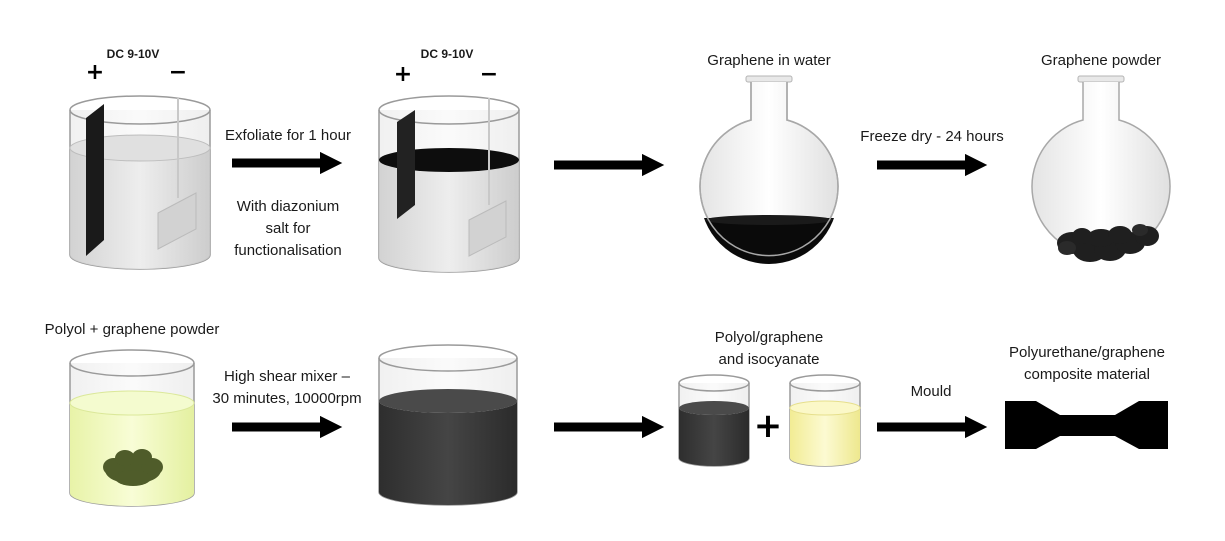 The width and height of the screenshot is (1225, 541). Describe the element at coordinates (287, 228) in the screenshot. I see `step-diazonium-line2: salt for` at that location.